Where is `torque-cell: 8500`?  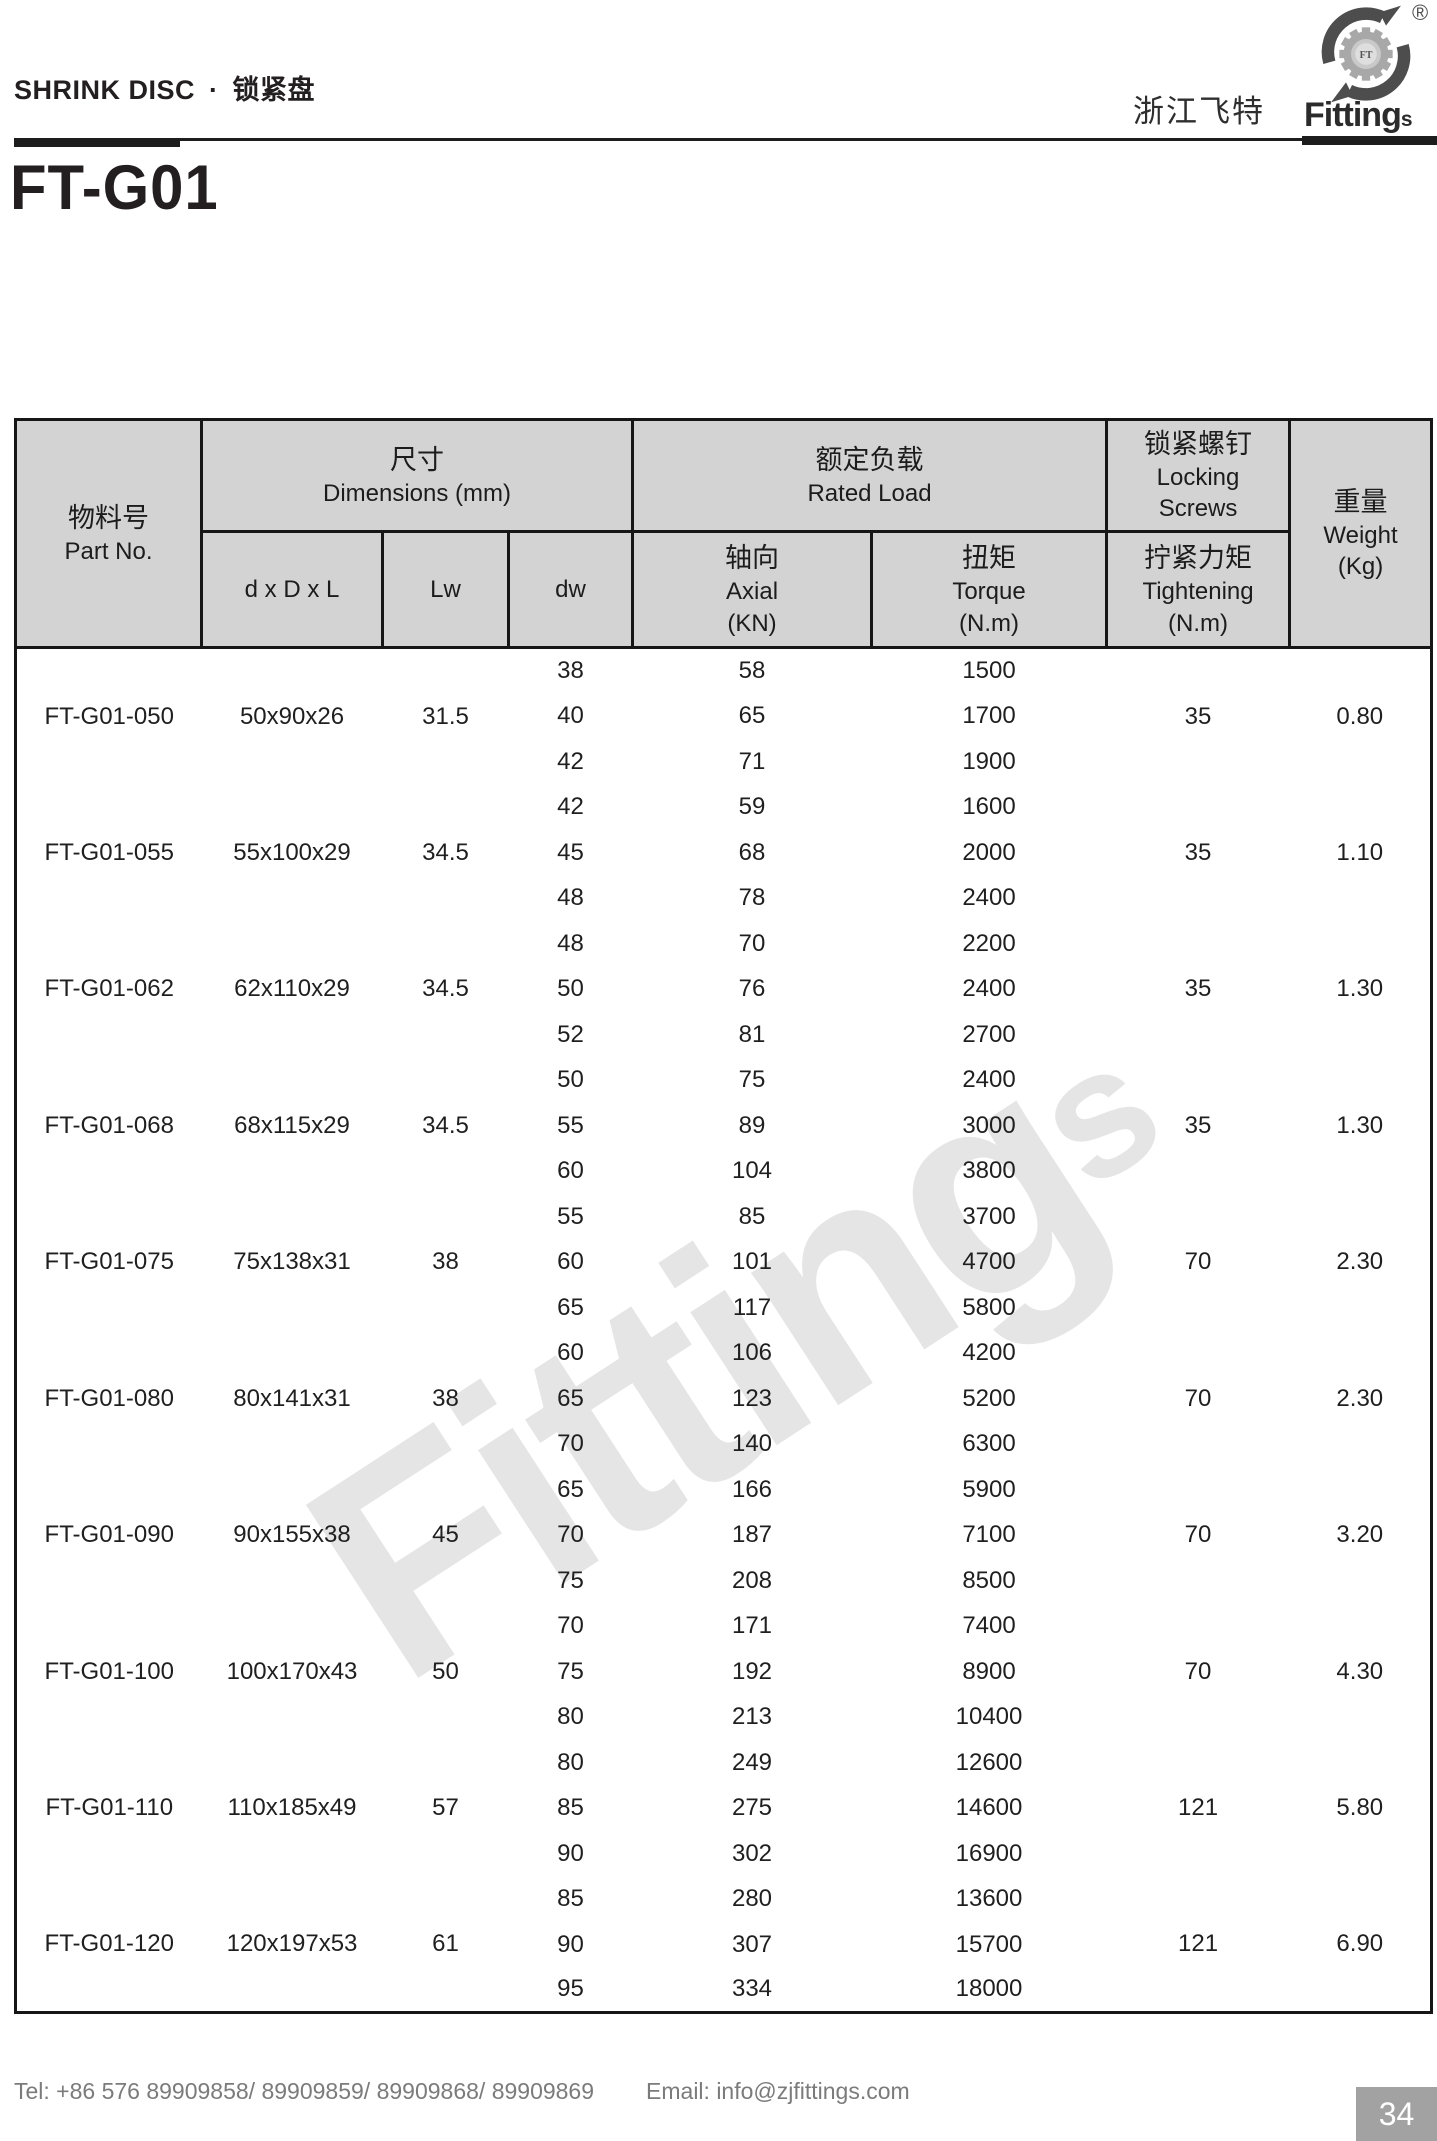
torque-cell: 8500 is located at coordinates (989, 1580).